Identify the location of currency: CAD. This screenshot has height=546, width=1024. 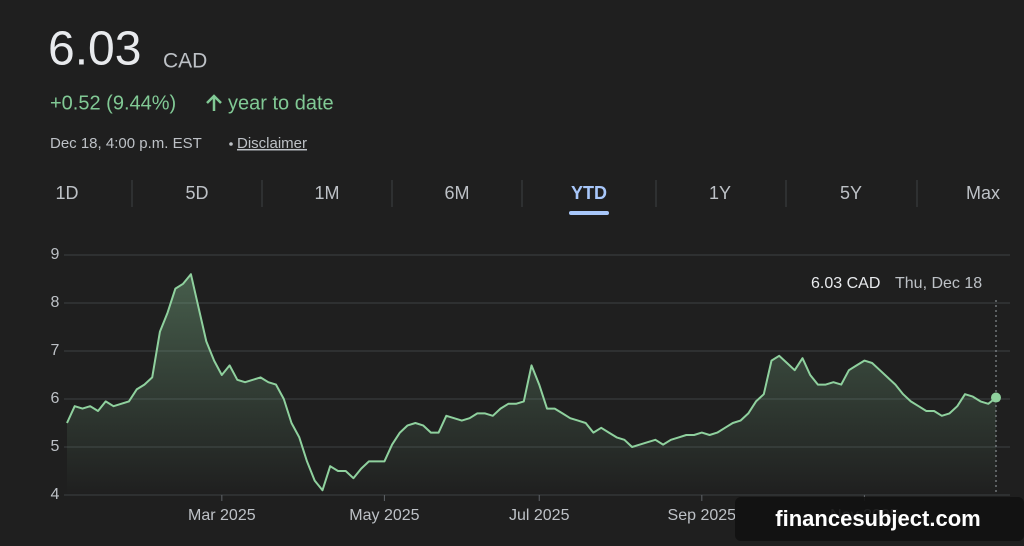
(185, 61).